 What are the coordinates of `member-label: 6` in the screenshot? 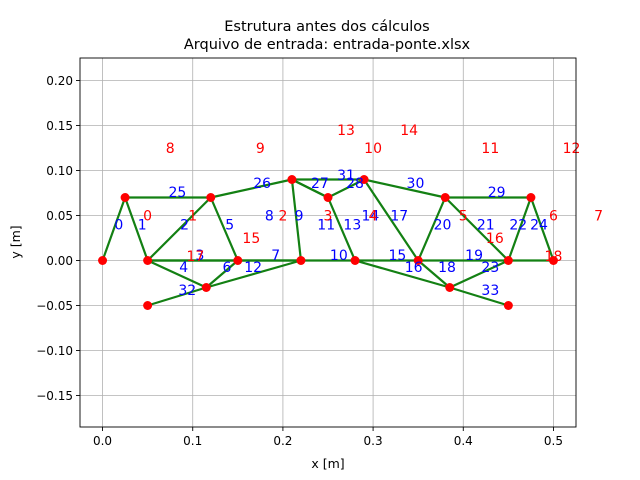 It's located at (227, 268).